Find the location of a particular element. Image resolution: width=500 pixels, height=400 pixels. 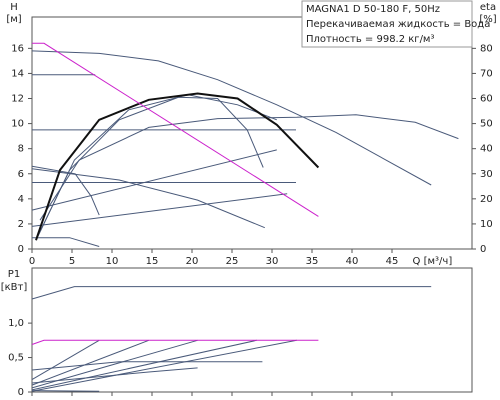

x-tick-label: 25 is located at coordinates (232, 261).